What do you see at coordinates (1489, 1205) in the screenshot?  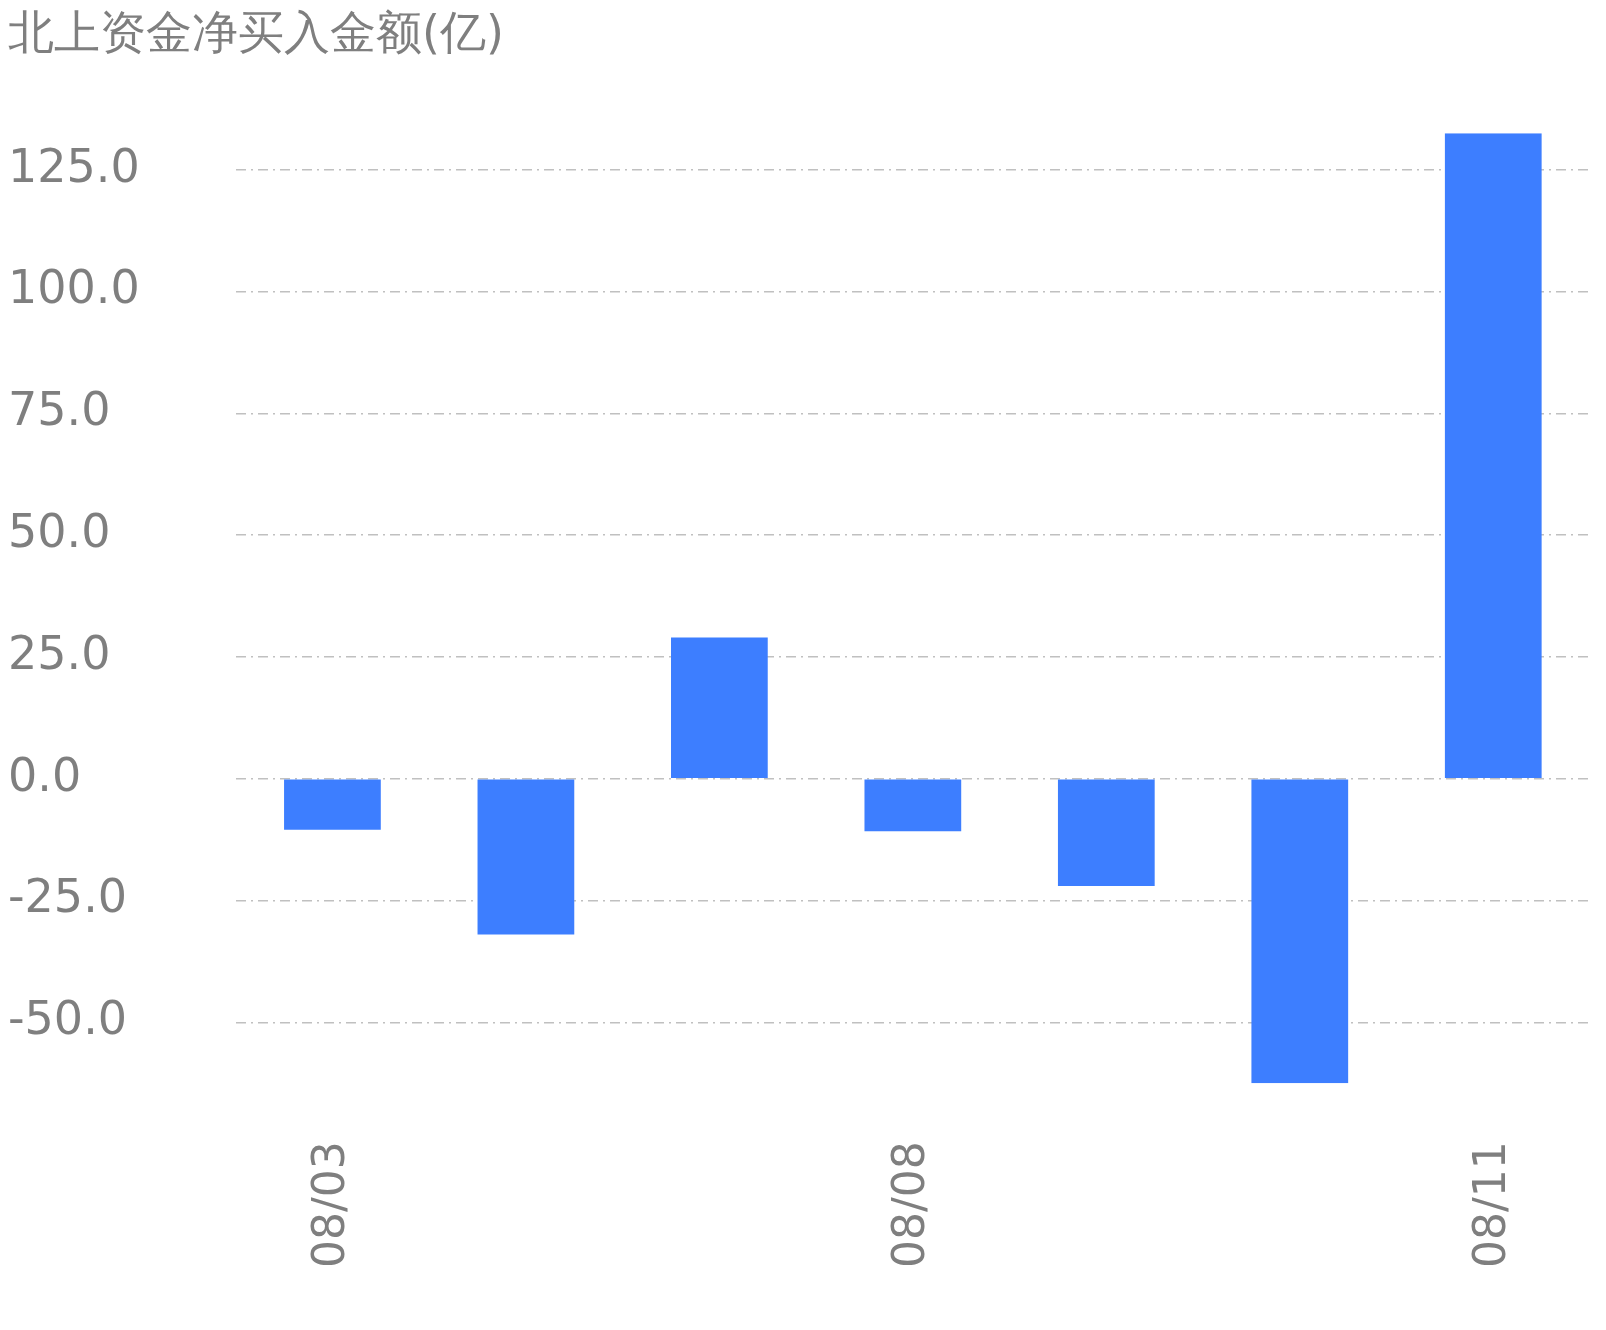 I see `x-tick-label: 08/11` at bounding box center [1489, 1205].